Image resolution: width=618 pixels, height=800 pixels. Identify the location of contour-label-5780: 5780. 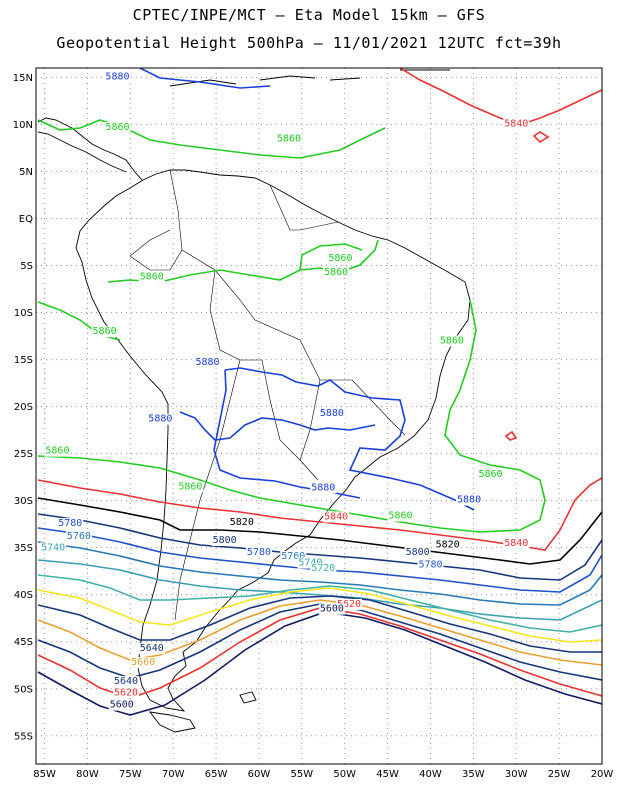
(259, 552).